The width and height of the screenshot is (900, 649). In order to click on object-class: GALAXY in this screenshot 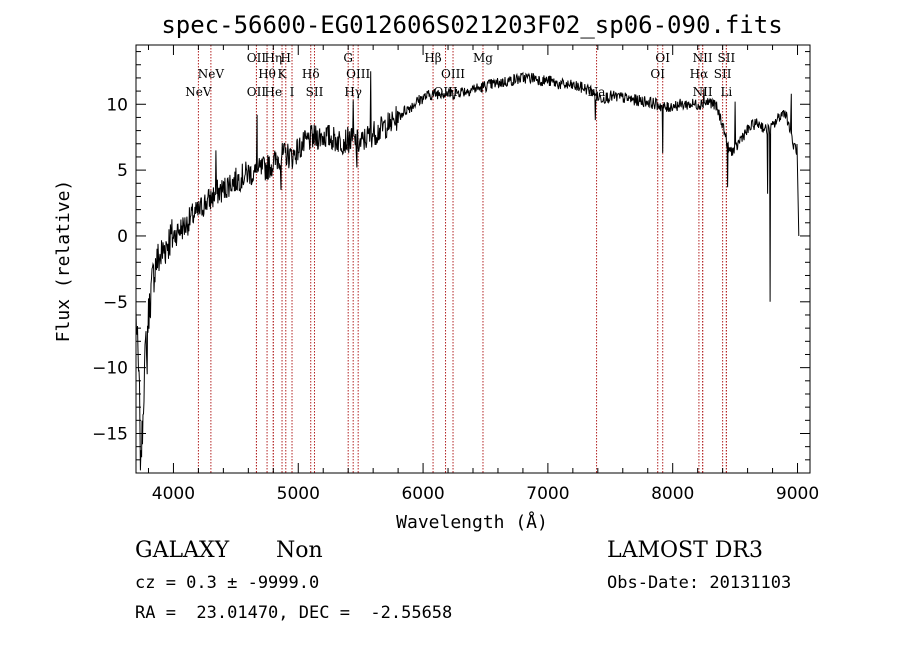, I will do `click(182, 550)`.